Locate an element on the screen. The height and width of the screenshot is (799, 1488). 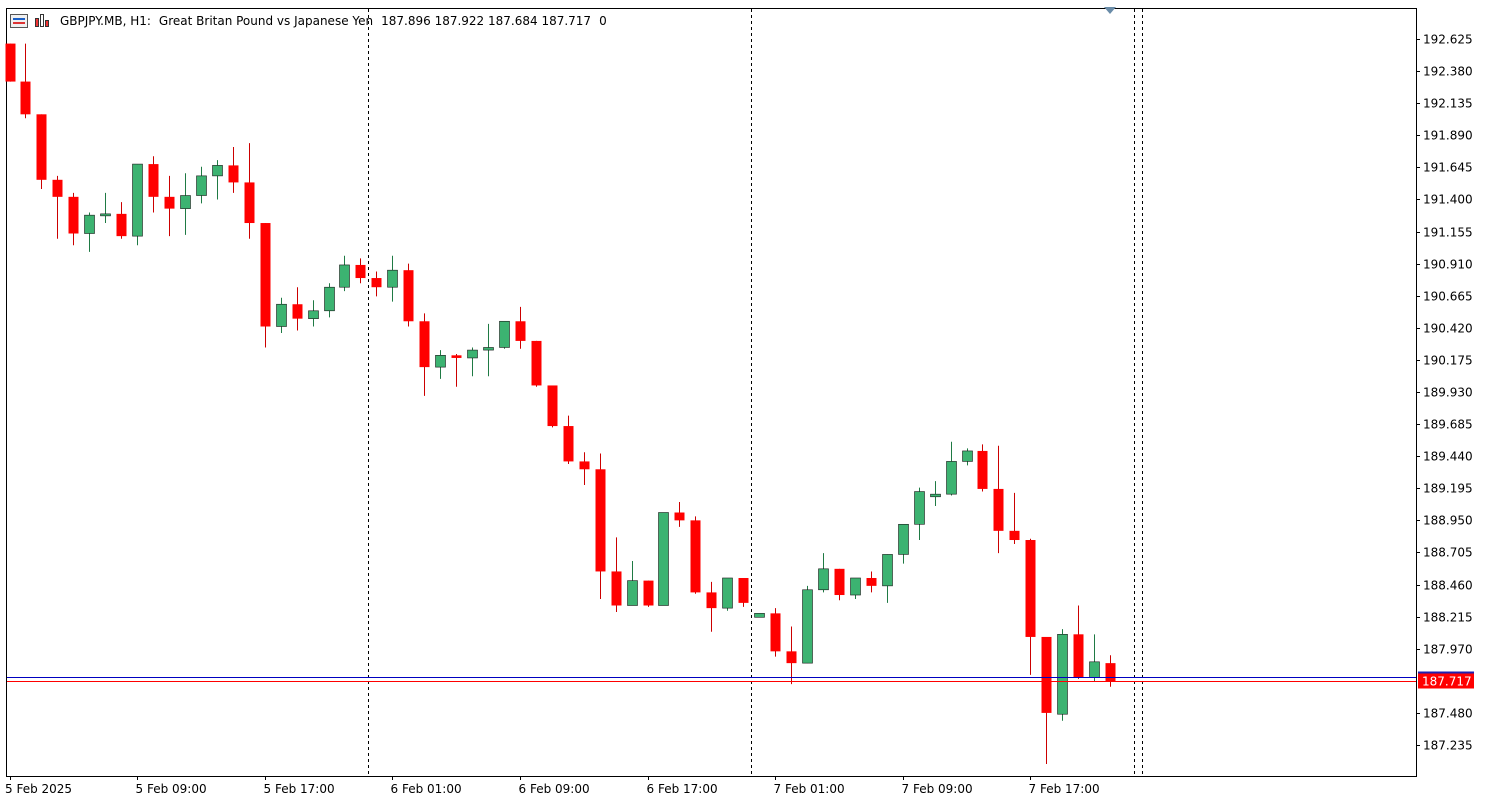
x-axis-label: 5 Feb 2025 is located at coordinates (38, 789).